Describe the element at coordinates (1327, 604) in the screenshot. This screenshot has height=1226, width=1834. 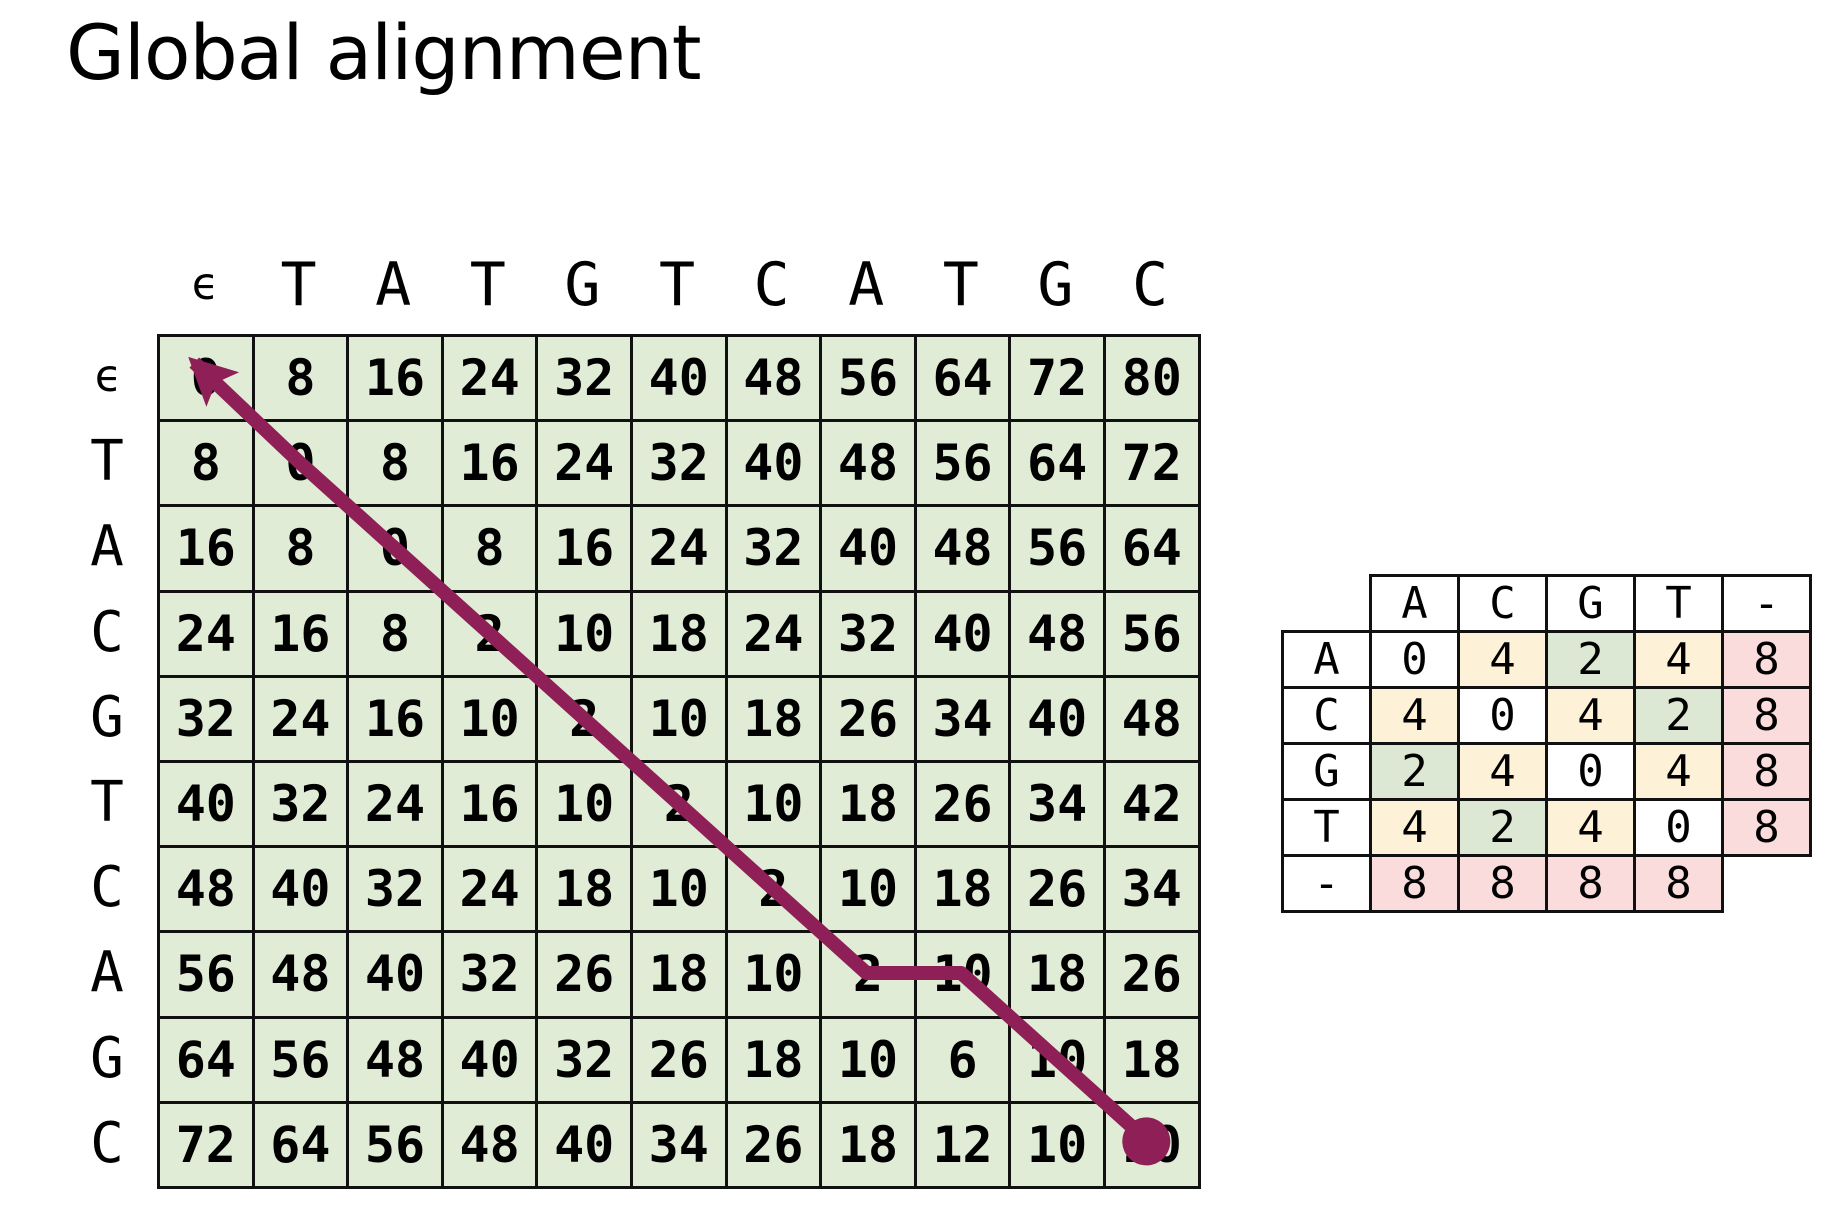
I see `cost-corner` at that location.